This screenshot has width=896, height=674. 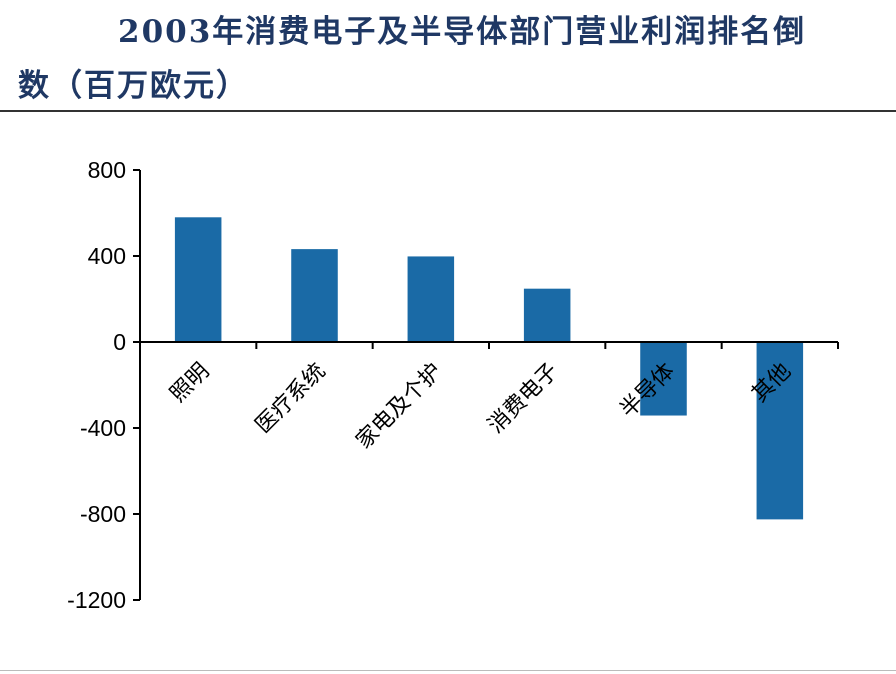 I want to click on x-category-label-1: 照明, so click(x=190, y=383).